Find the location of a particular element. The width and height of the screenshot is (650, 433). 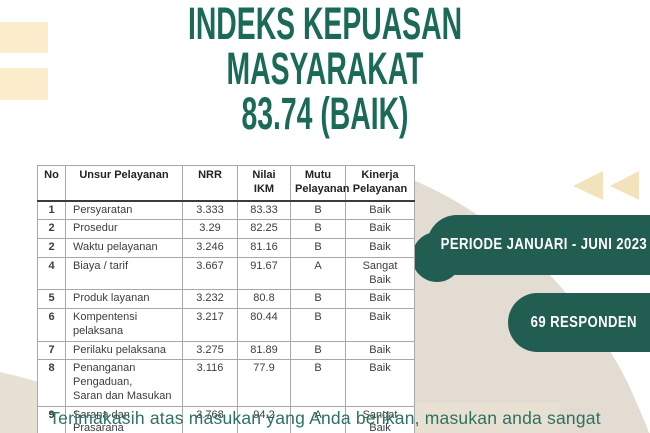

table-row: 7 Perilaku pelaksana 3.275 81.89 B Baik is located at coordinates (226, 350).